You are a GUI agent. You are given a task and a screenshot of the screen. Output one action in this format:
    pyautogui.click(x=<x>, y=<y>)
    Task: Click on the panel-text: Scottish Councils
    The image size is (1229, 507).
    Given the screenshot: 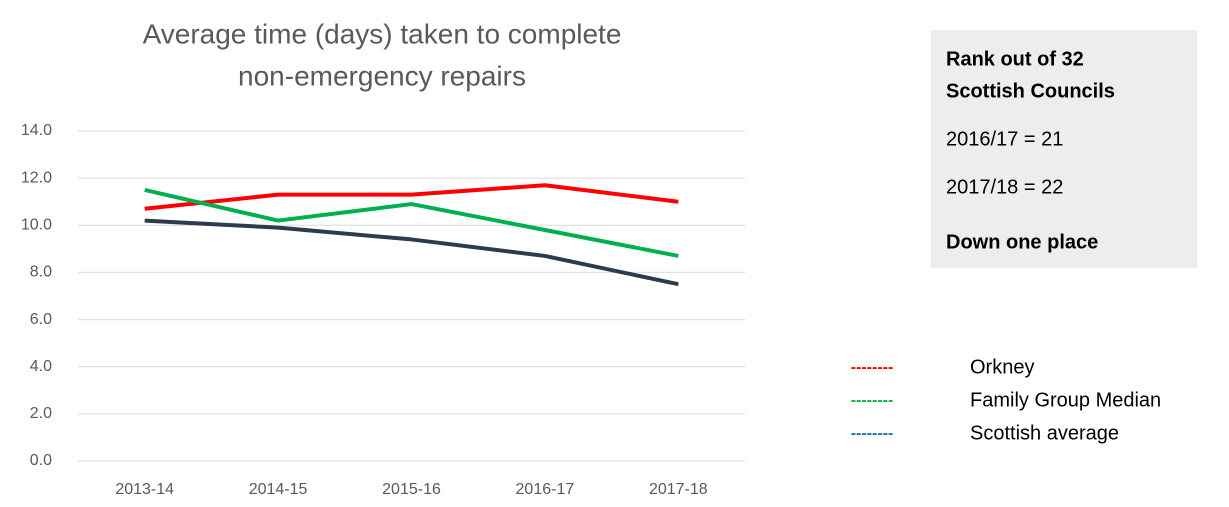 What is the action you would take?
    pyautogui.click(x=1030, y=91)
    